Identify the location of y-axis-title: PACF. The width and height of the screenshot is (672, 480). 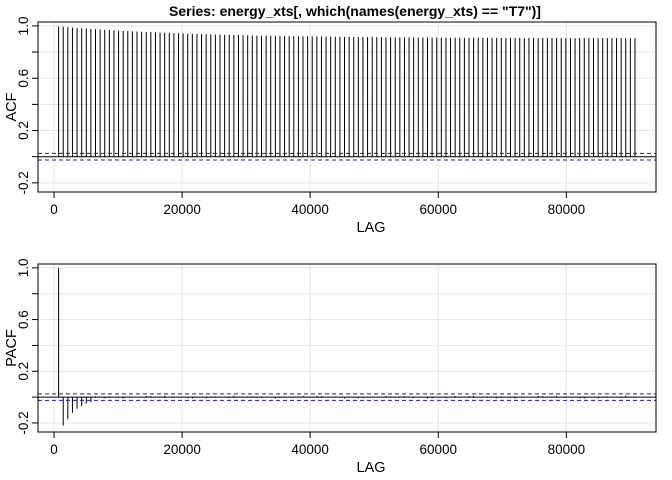
(12, 348).